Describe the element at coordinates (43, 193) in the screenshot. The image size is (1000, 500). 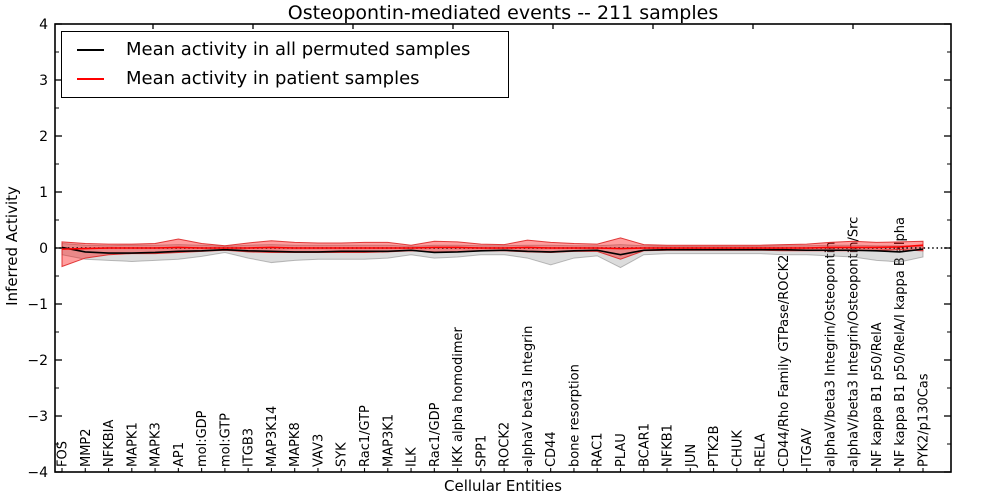
I see `y-tick-label: 1` at that location.